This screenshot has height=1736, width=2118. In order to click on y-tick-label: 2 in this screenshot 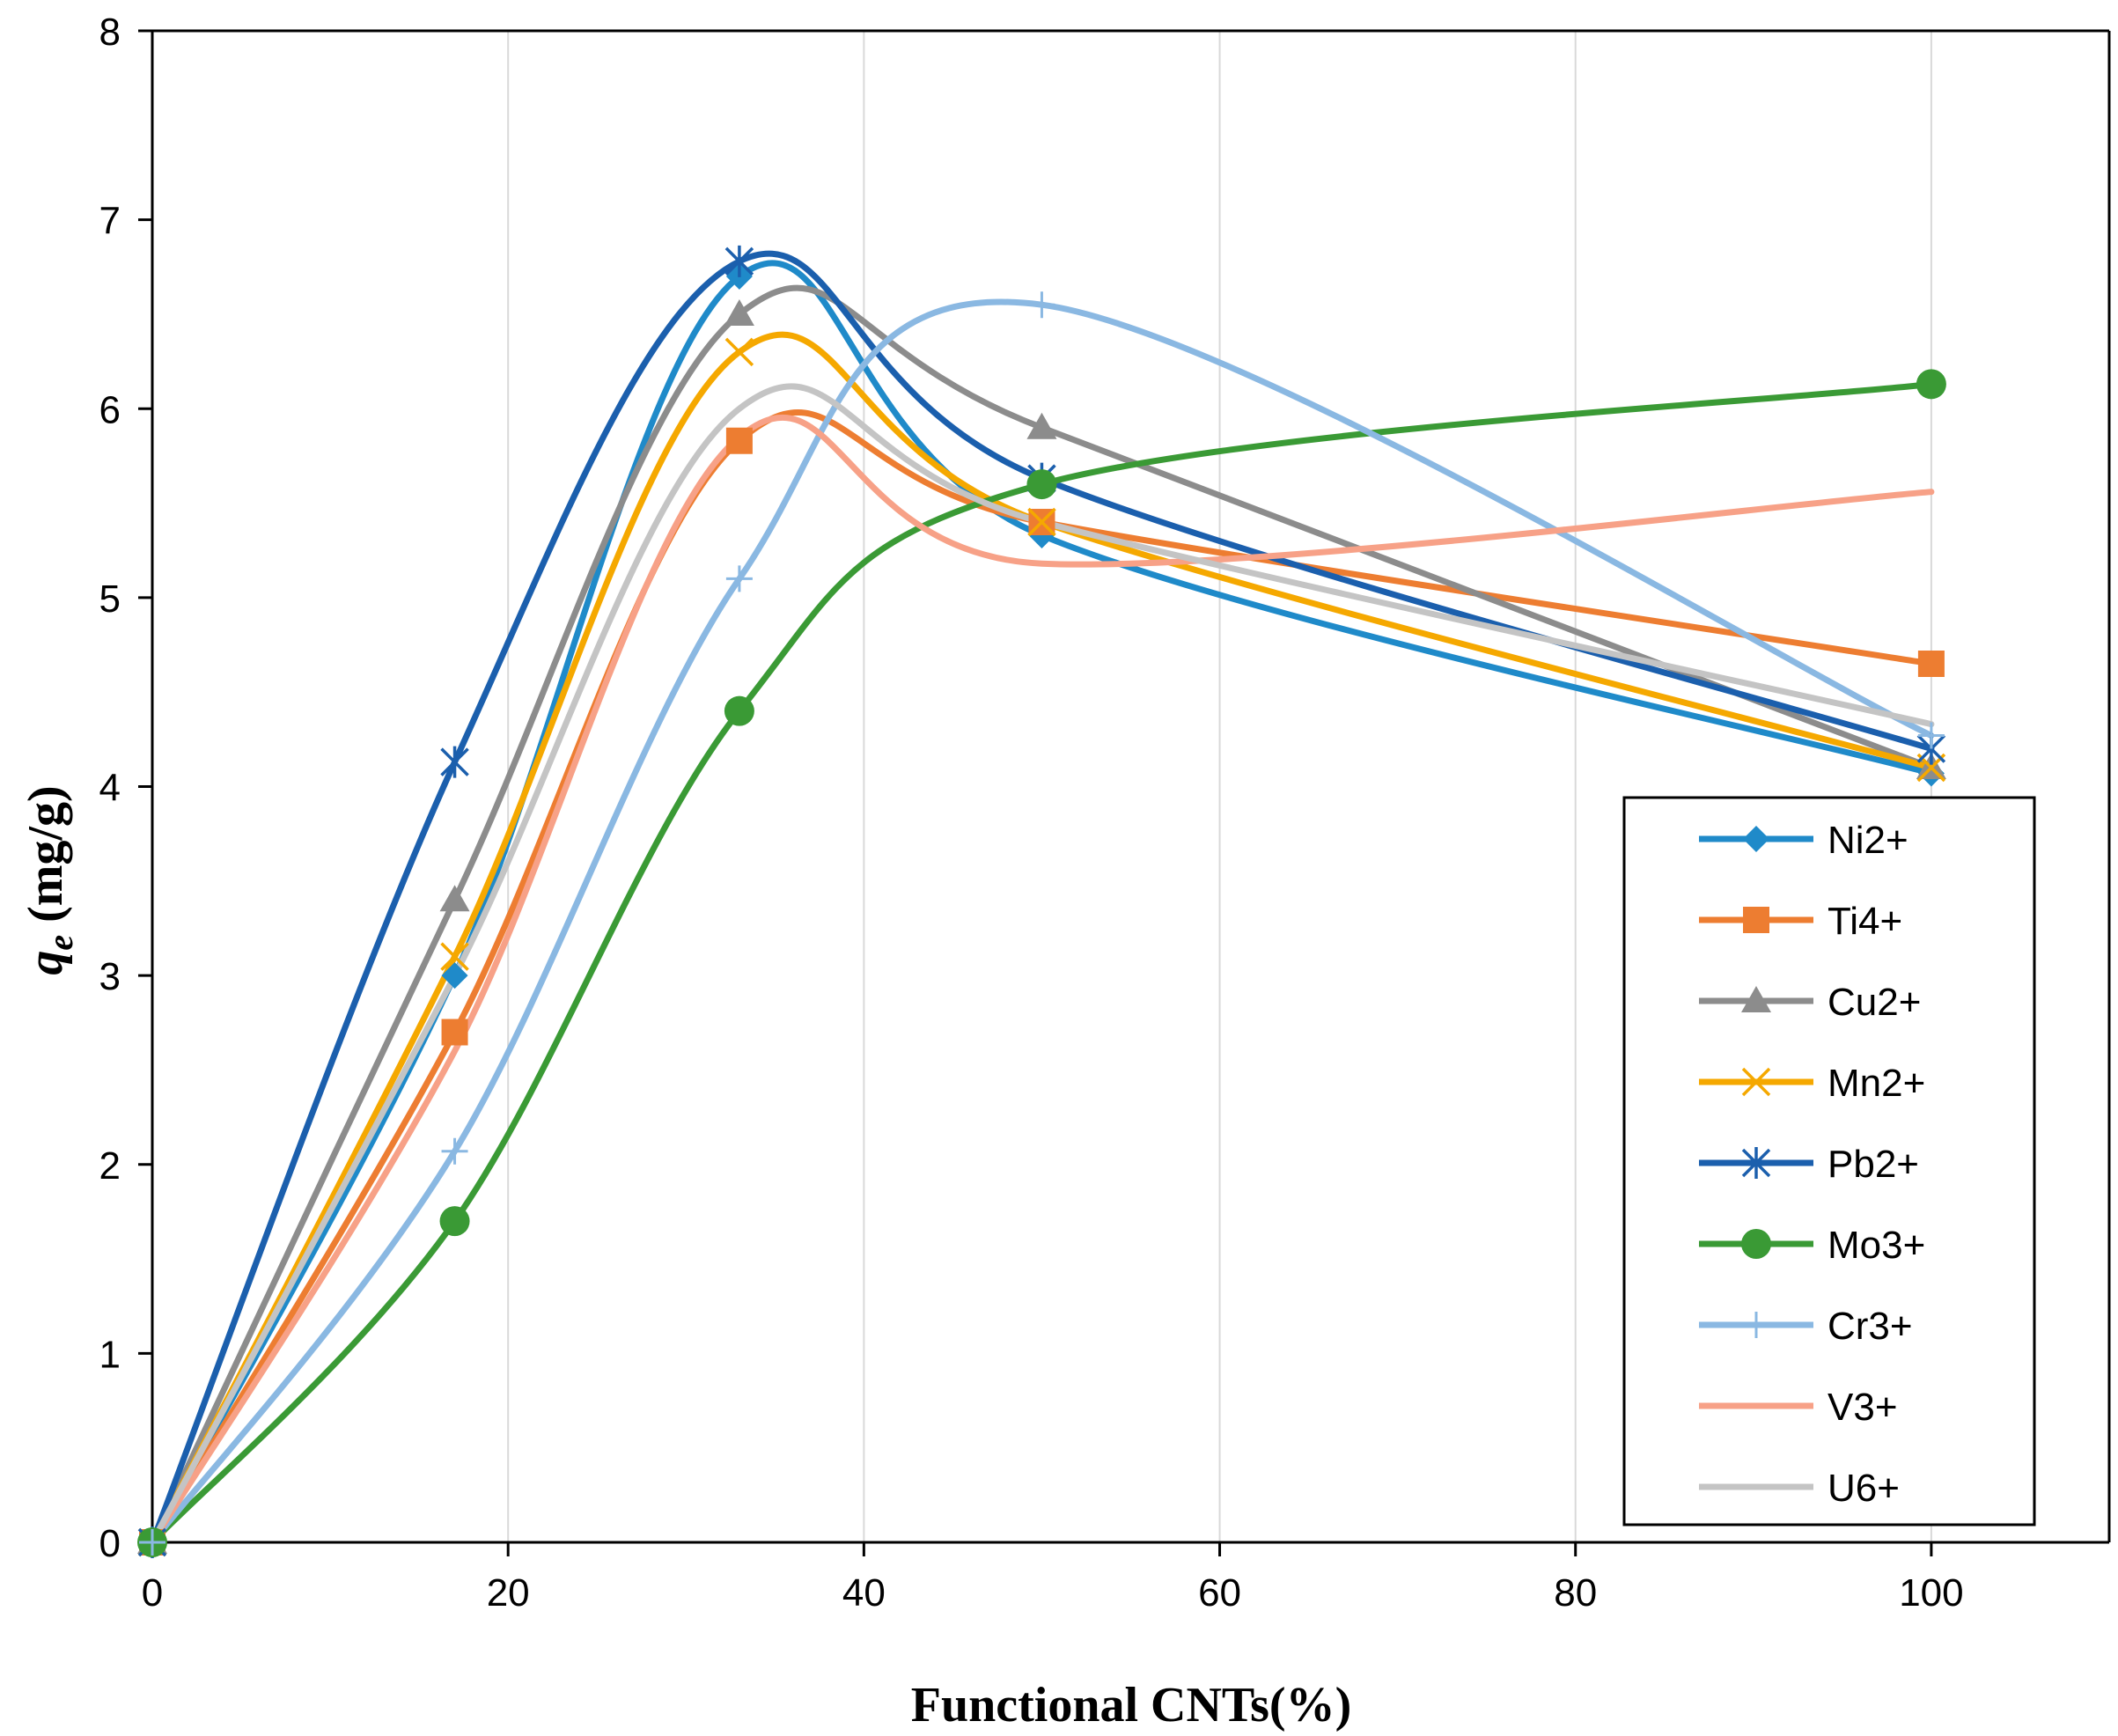, I will do `click(110, 1166)`.